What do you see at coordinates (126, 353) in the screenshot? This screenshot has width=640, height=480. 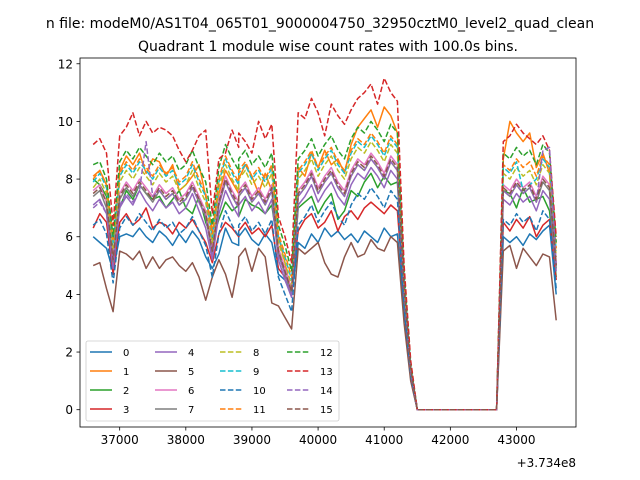 I see `legend-label-0: 0` at bounding box center [126, 353].